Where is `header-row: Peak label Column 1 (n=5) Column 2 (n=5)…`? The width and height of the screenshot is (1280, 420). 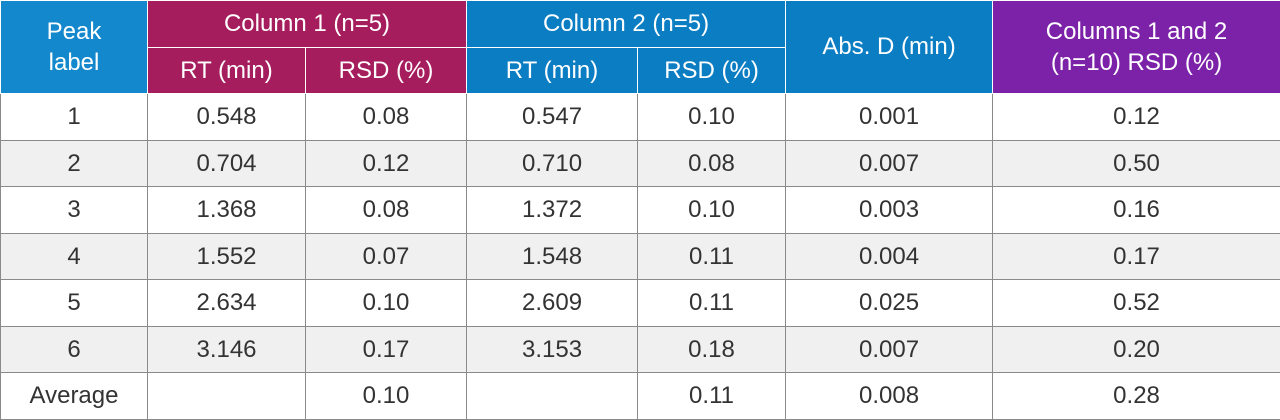 header-row: Peak label Column 1 (n=5) Column 2 (n=5)… is located at coordinates (640, 24).